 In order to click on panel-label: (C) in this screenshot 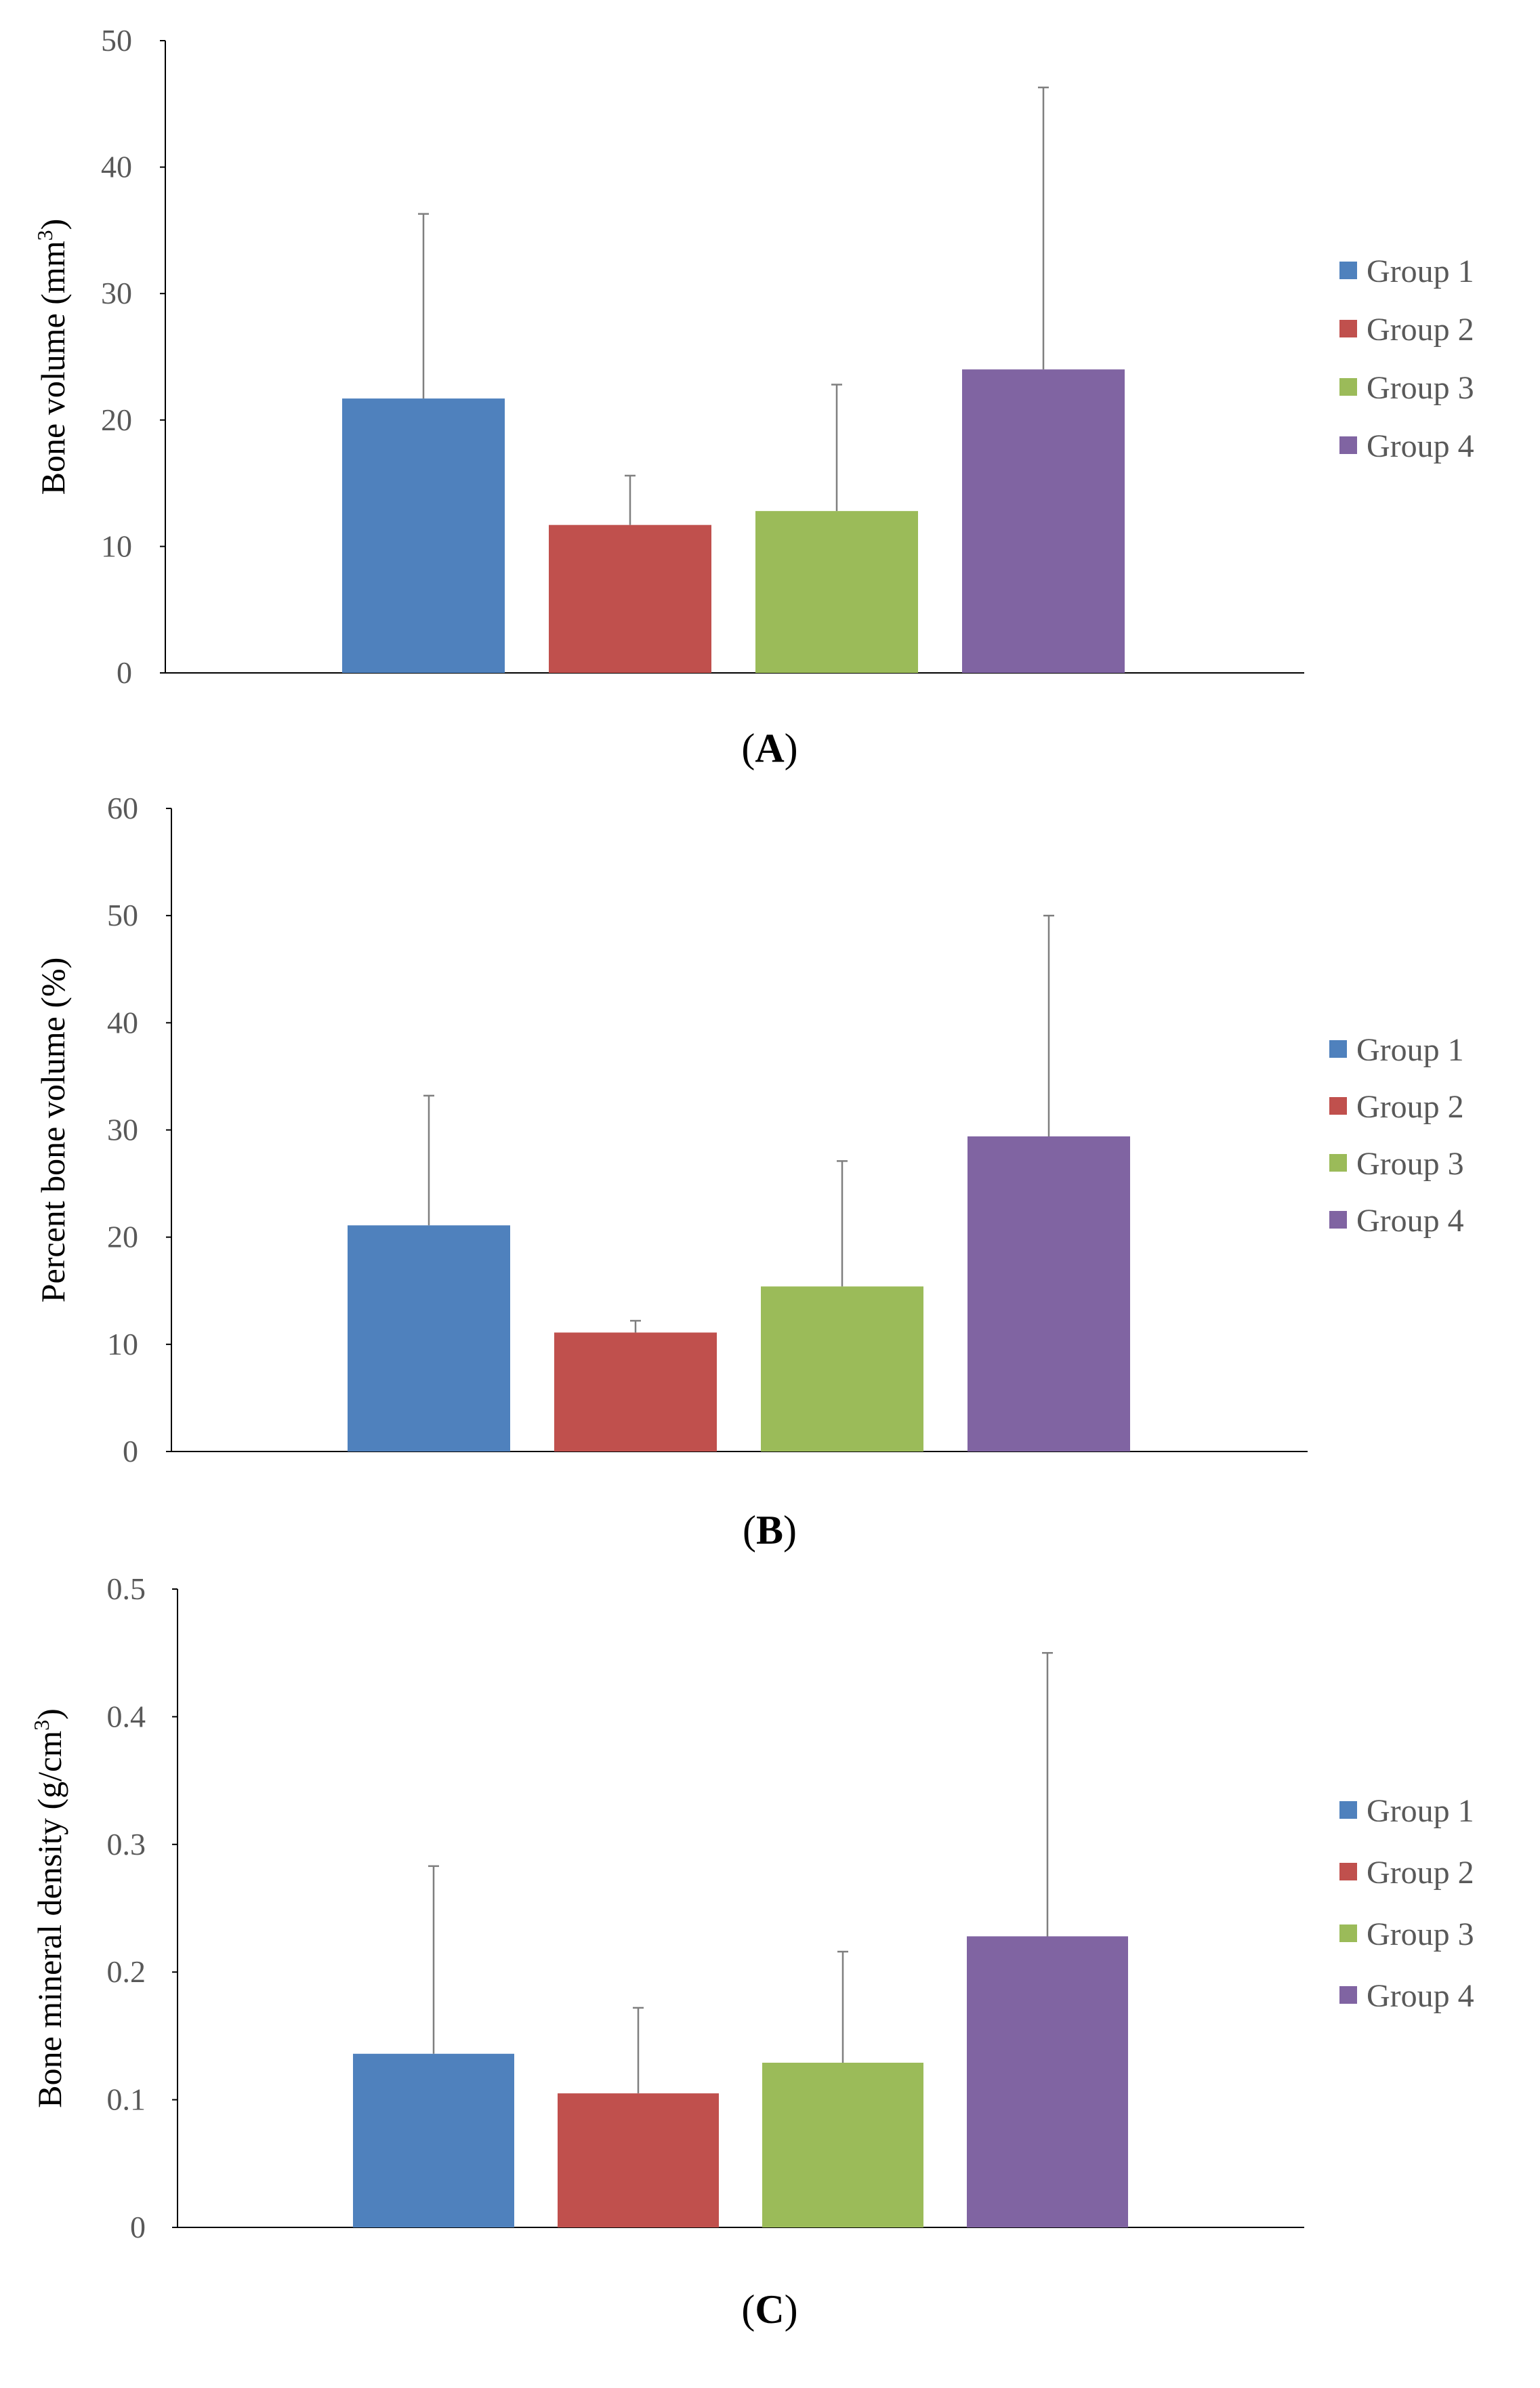, I will do `click(769, 2309)`.